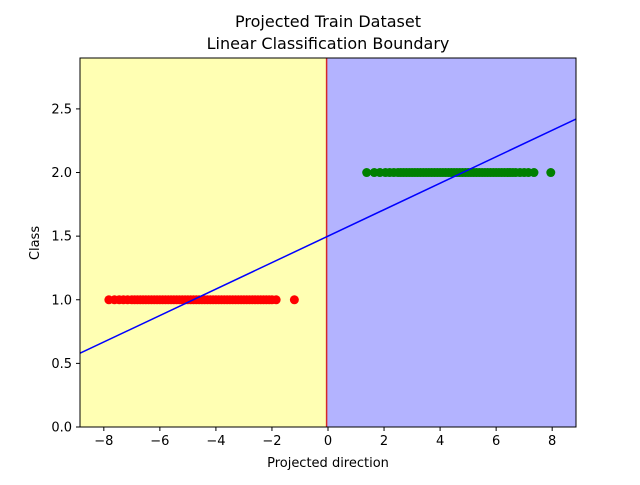 The image size is (640, 485). What do you see at coordinates (440, 441) in the screenshot?
I see `x-tick-label: 4` at bounding box center [440, 441].